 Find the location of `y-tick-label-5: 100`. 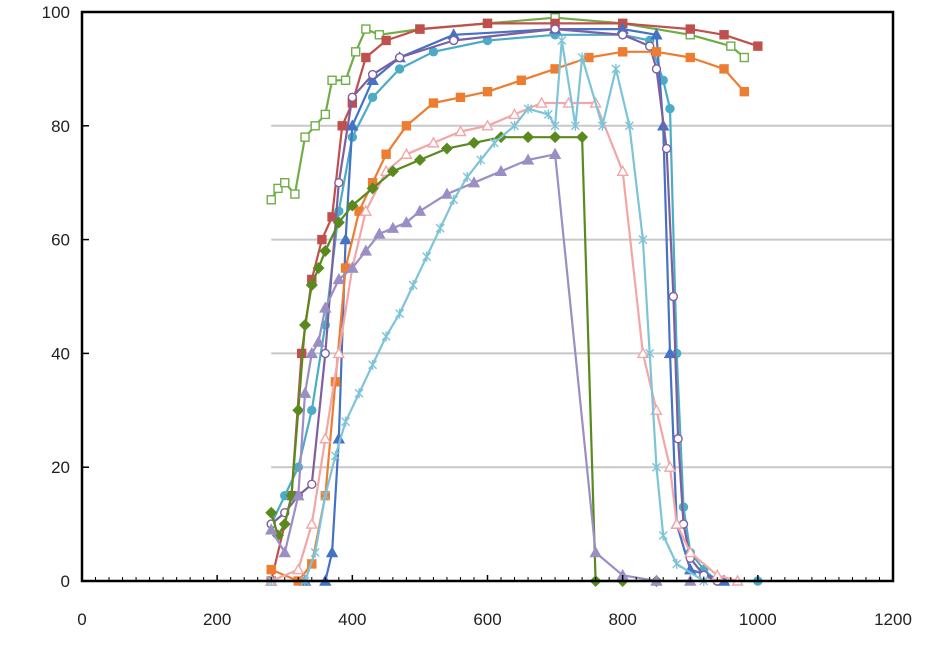

y-tick-label-5: 100 is located at coordinates (56, 12).